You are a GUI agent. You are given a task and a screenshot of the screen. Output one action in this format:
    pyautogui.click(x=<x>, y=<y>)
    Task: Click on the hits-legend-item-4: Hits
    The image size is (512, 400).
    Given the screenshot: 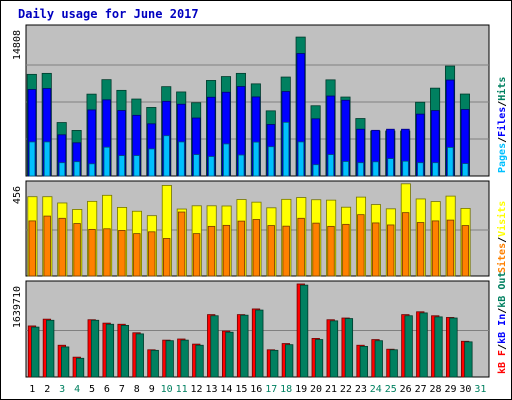 What is the action you would take?
    pyautogui.click(x=502, y=89)
    